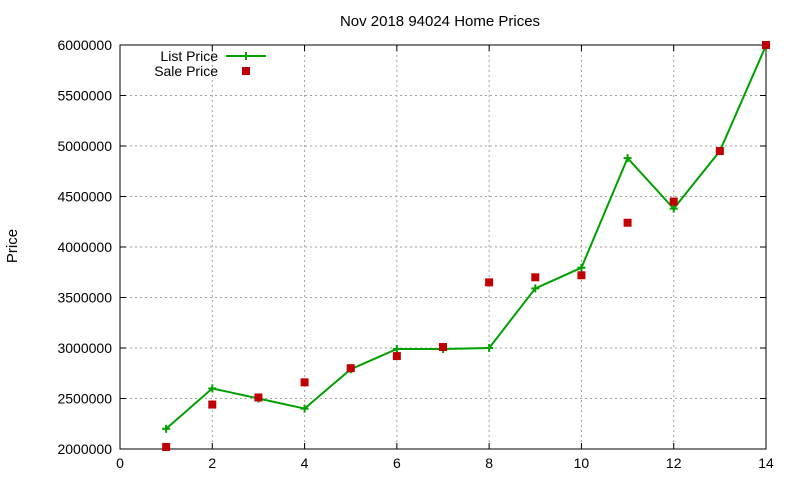  What do you see at coordinates (246, 71) in the screenshot?
I see `legend-square-marker` at bounding box center [246, 71].